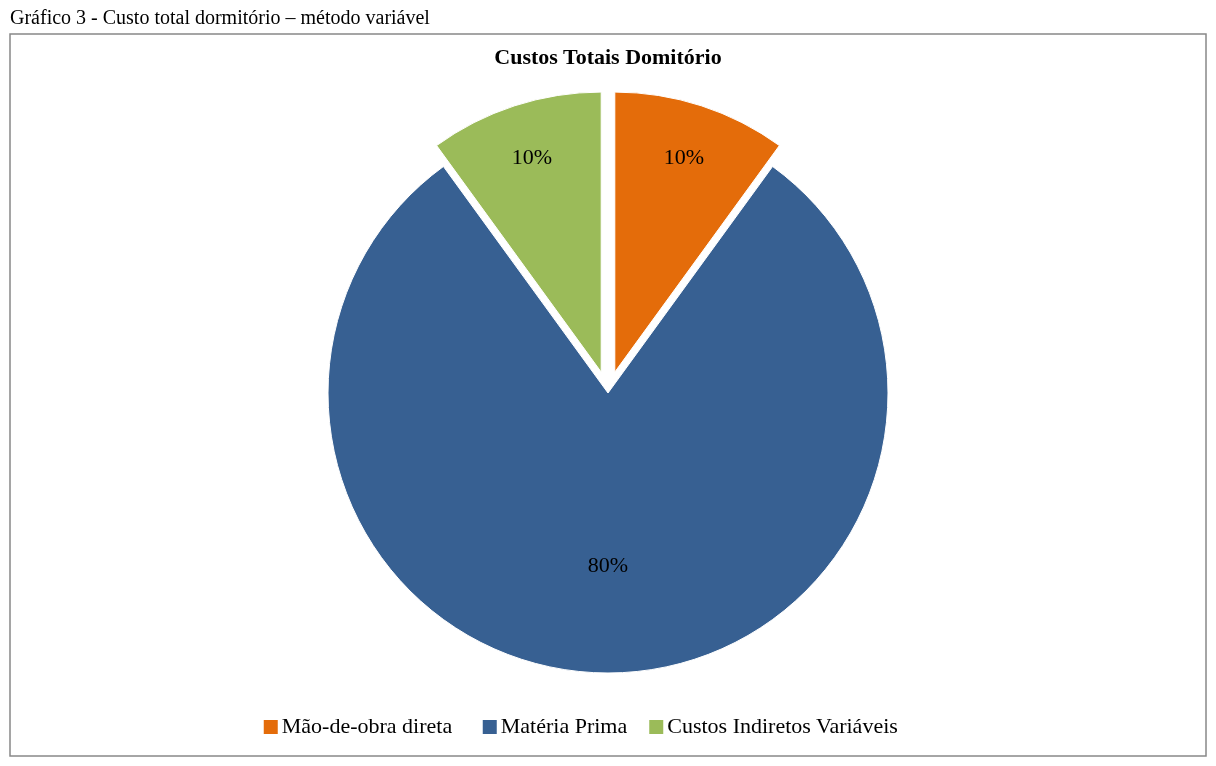 Image resolution: width=1216 pixels, height=766 pixels. What do you see at coordinates (608, 564) in the screenshot?
I see `data-label: 80%` at bounding box center [608, 564].